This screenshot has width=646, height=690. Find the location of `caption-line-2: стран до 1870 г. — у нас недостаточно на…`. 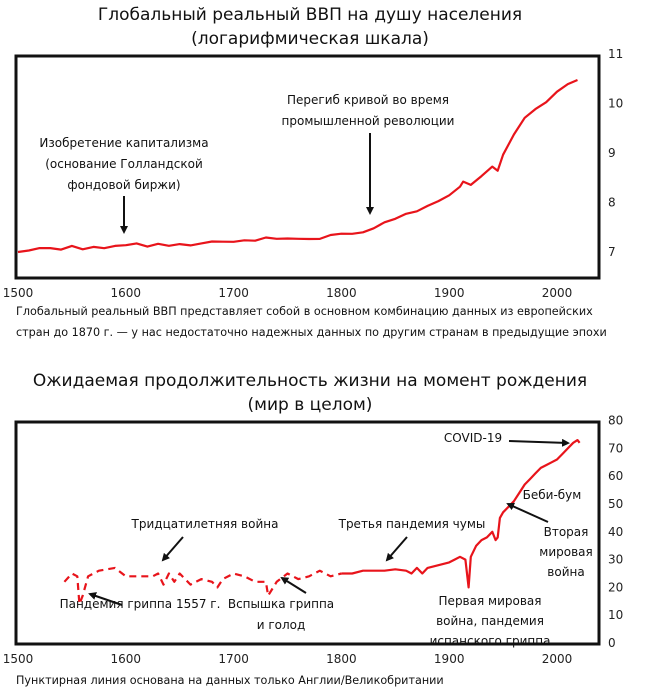

caption-line-2: стран до 1870 г. — у нас недостаточно на… is located at coordinates (311, 332).